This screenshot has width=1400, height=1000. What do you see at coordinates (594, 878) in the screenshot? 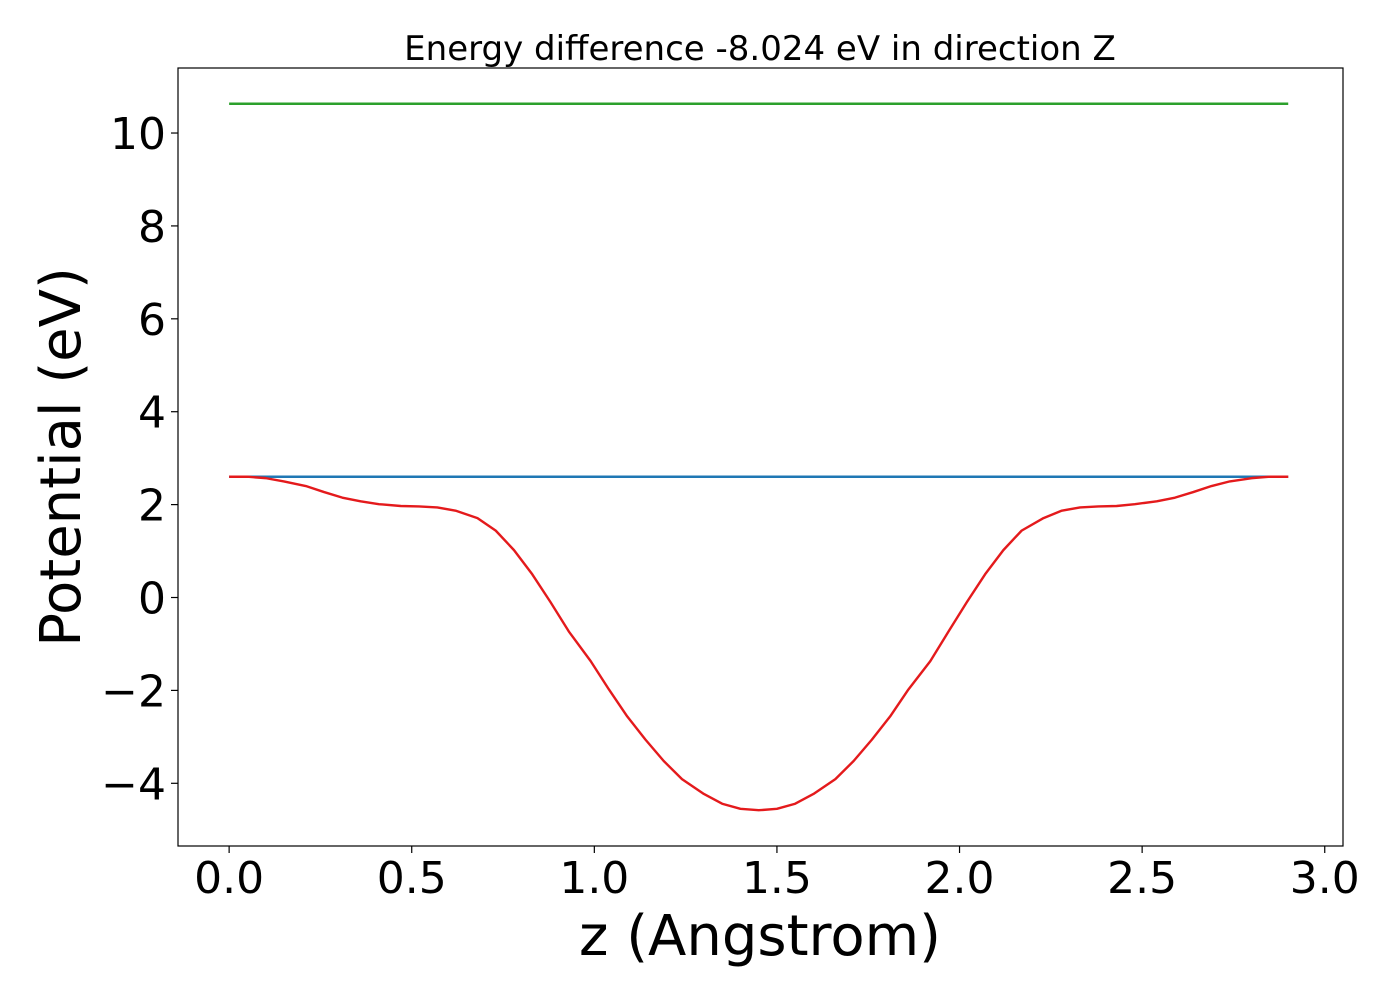
I see `x-tick-label-2: 1.0` at bounding box center [594, 878].